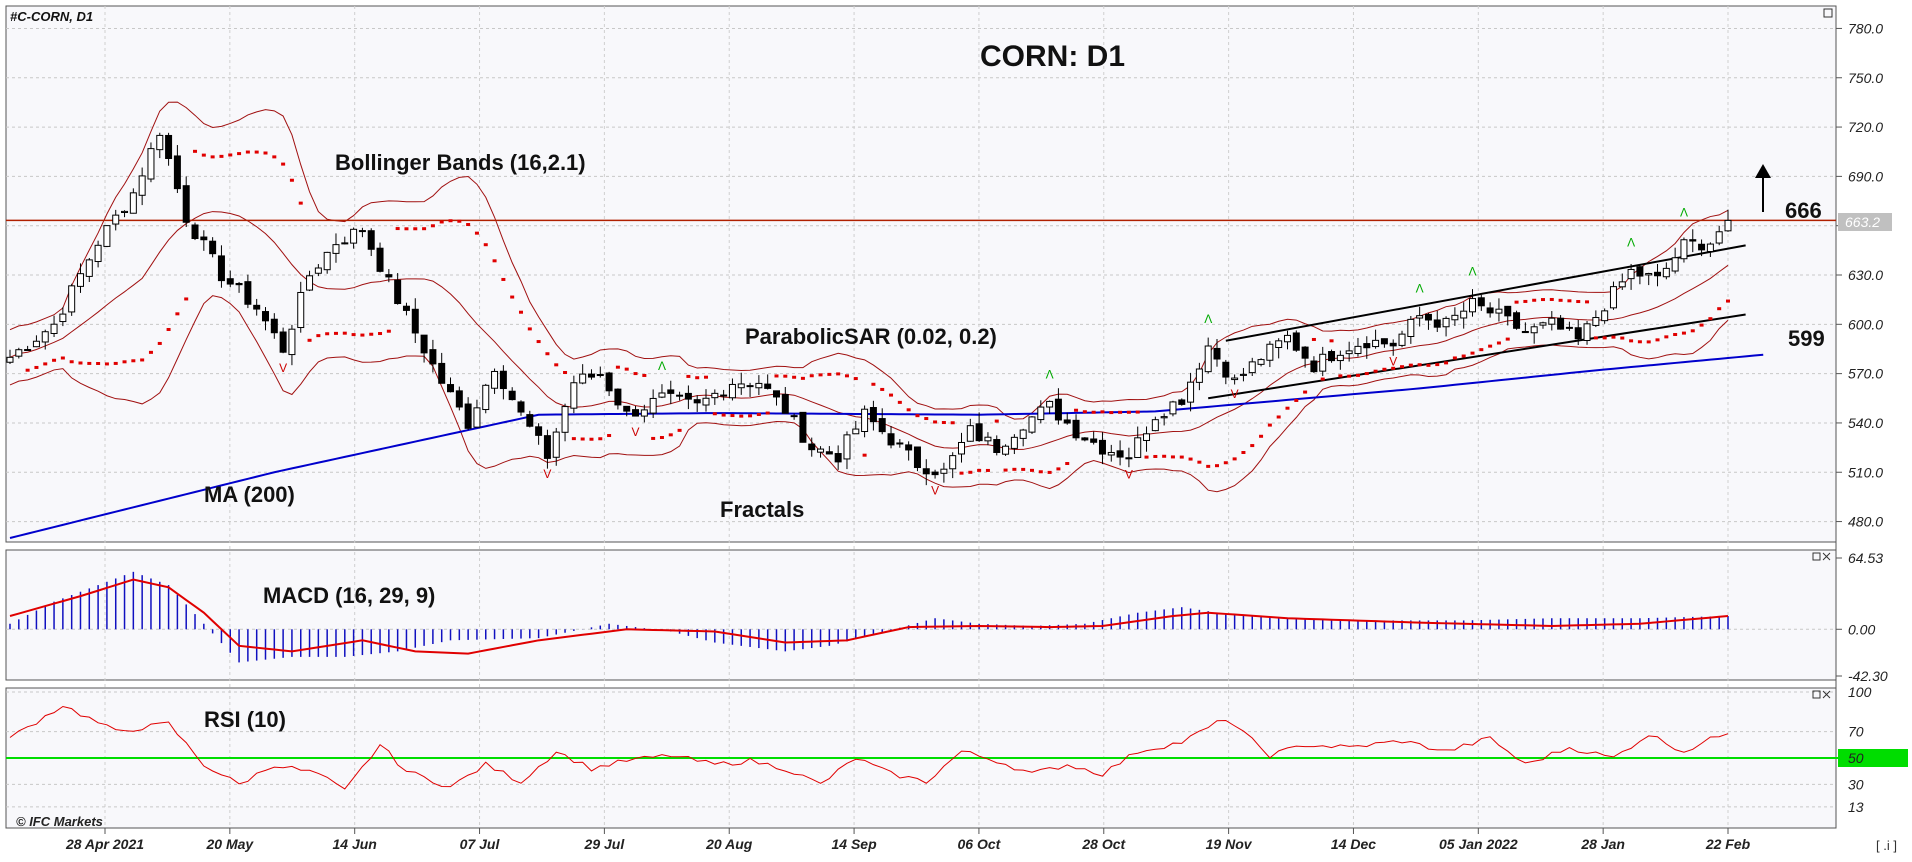 Image resolution: width=1912 pixels, height=862 pixels. What do you see at coordinates (605, 844) in the screenshot?
I see `time-tick-label: 29 Jul` at bounding box center [605, 844].